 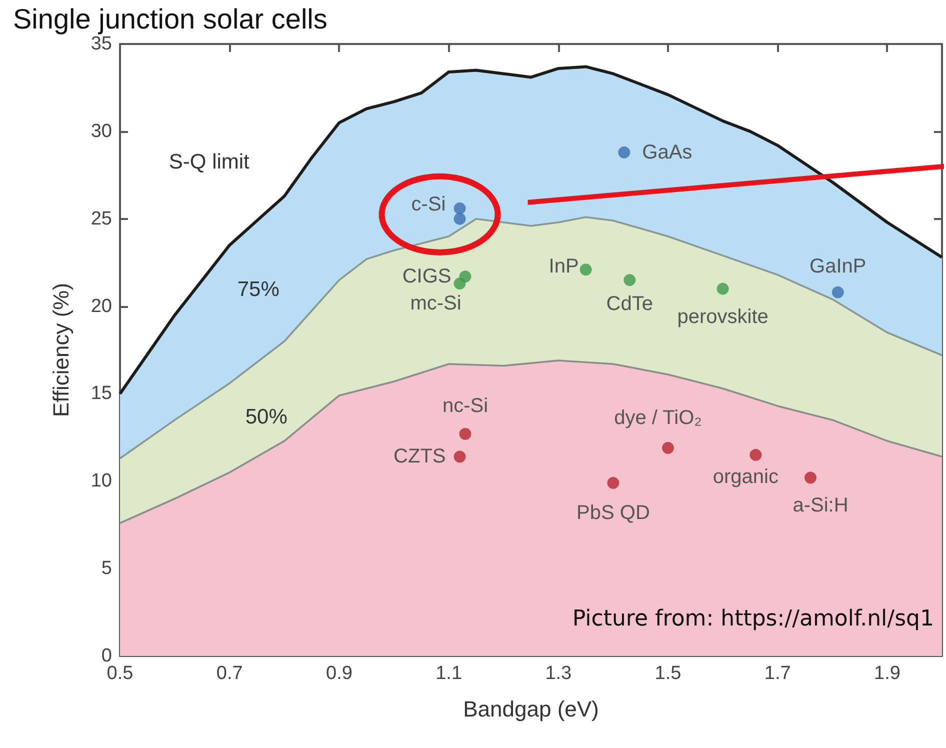 I want to click on annotation: PbS QD, so click(x=613, y=513).